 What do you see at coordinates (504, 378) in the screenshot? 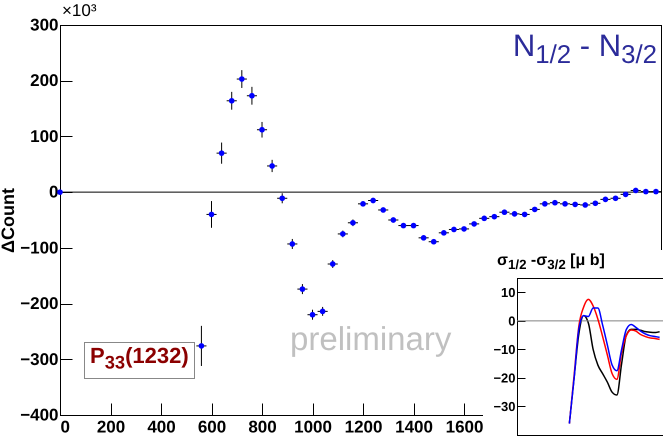
I see `y-tick-label: −20` at bounding box center [504, 378].